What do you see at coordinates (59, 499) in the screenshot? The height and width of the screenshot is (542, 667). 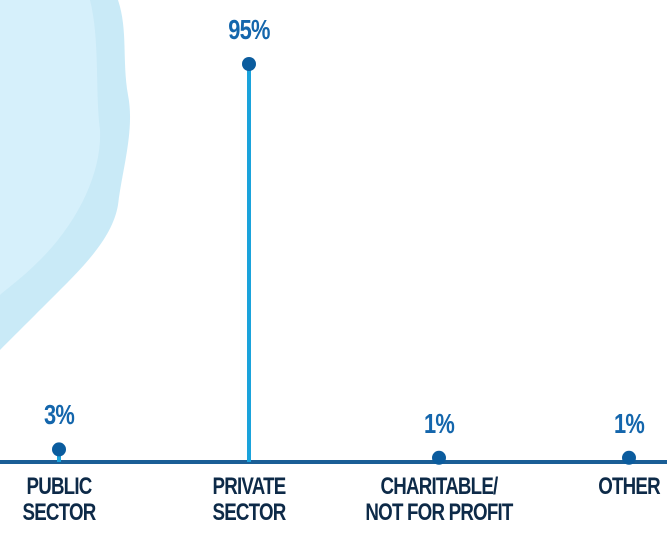 I see `category-label: PUBLIC SECTOR` at bounding box center [59, 499].